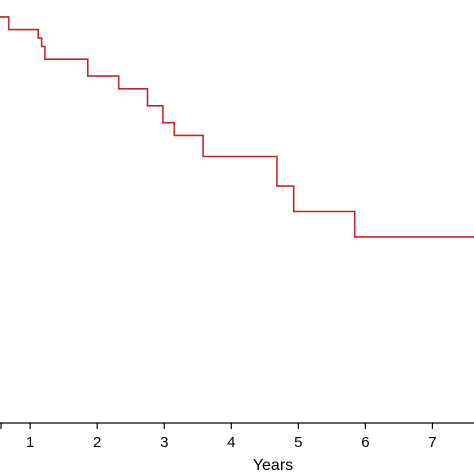 The height and width of the screenshot is (474, 474). Describe the element at coordinates (365, 442) in the screenshot. I see `x-tick-label-6: 6` at that location.